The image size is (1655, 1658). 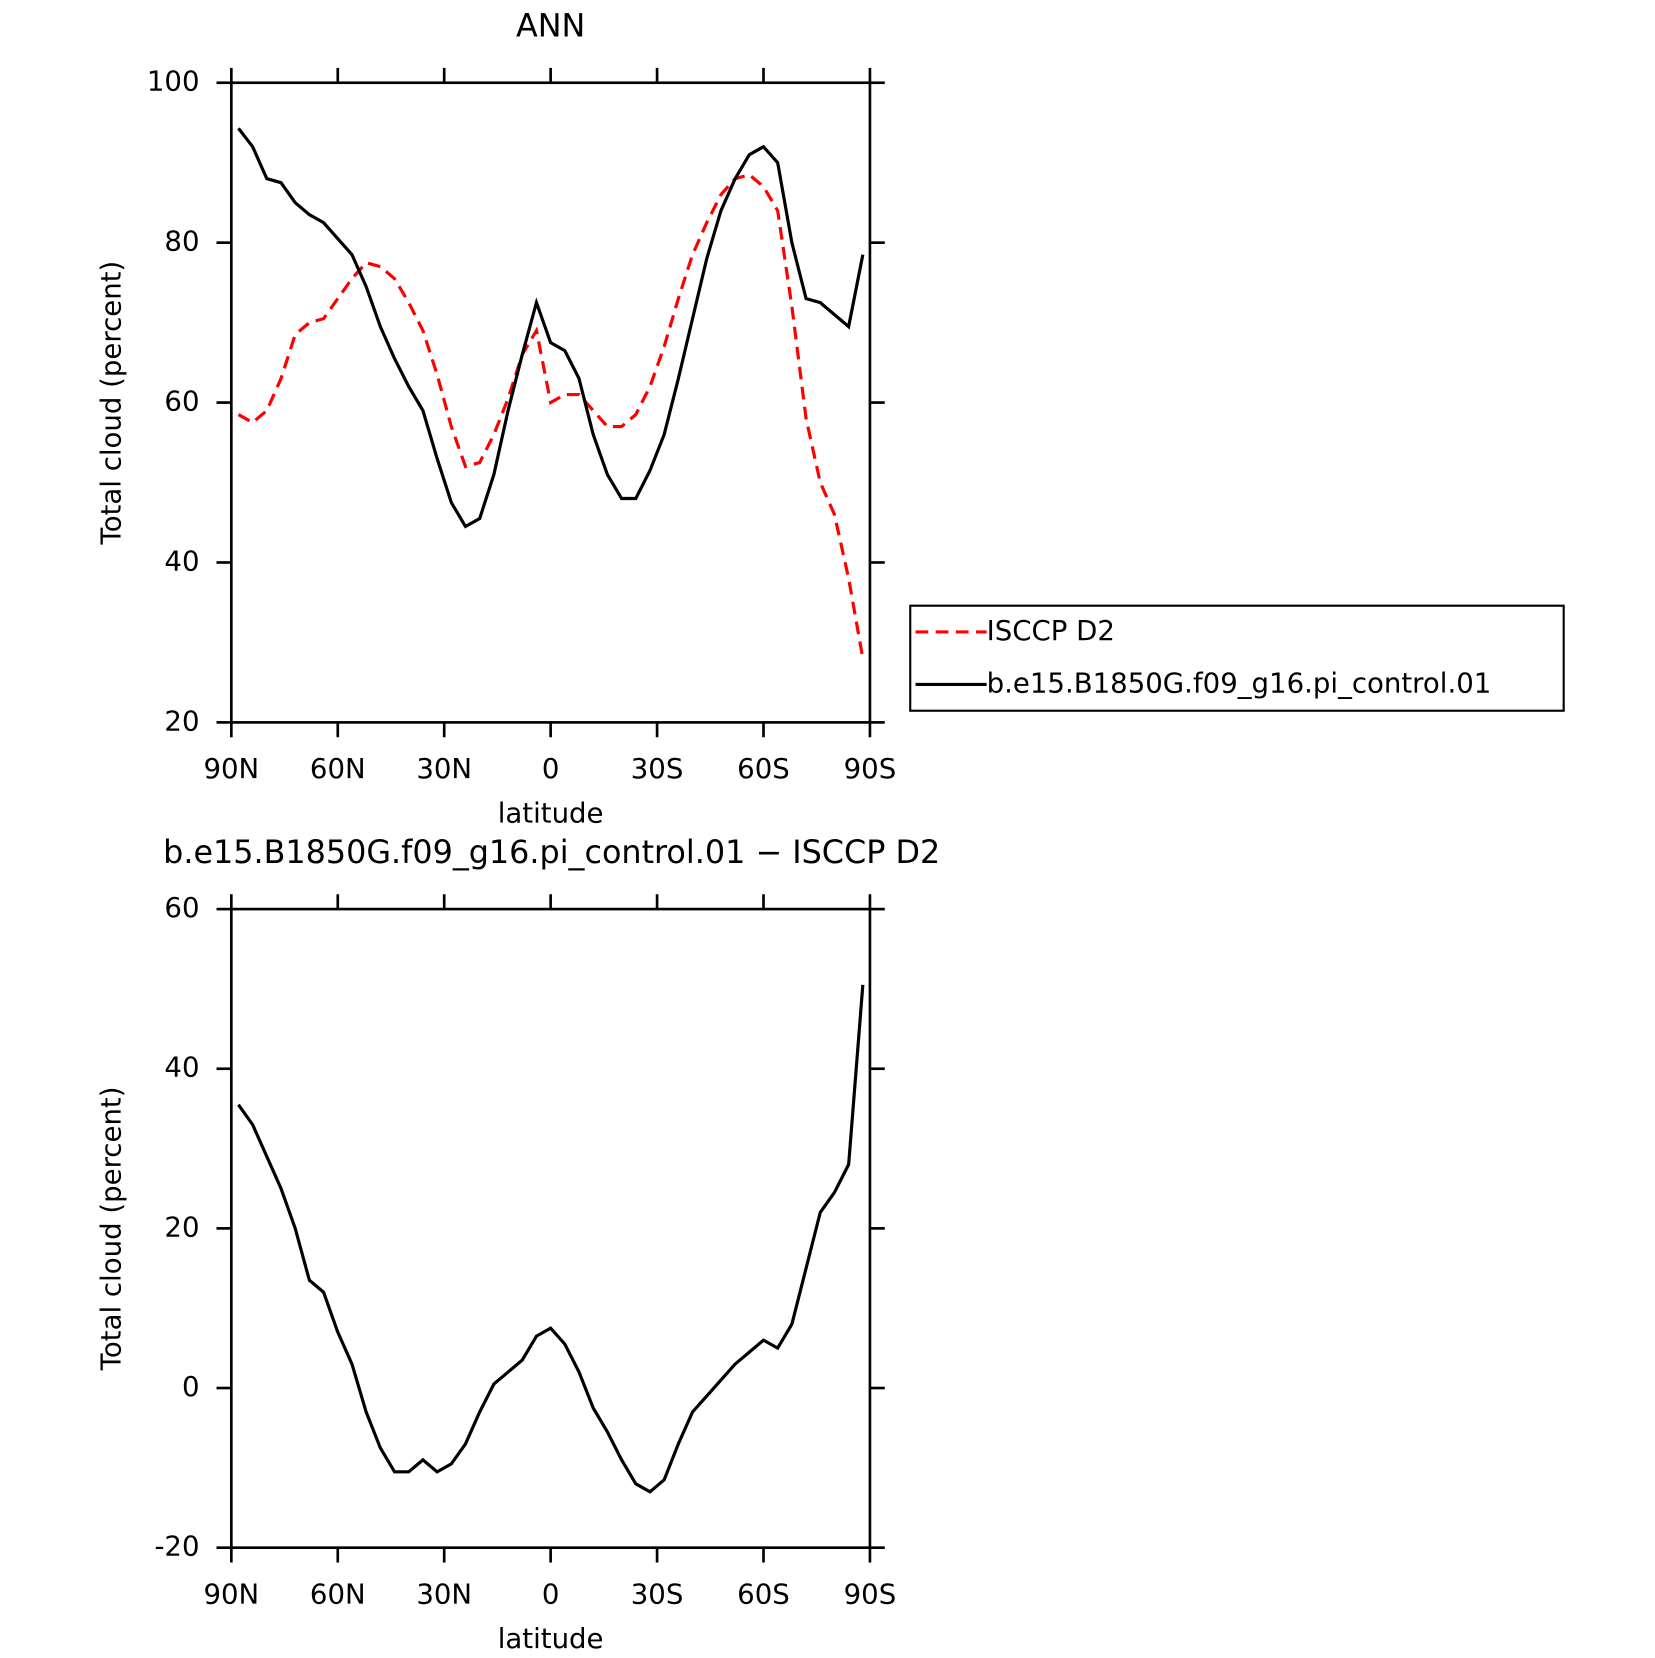 What do you see at coordinates (550, 26) in the screenshot?
I see `chart-title: ANN` at bounding box center [550, 26].